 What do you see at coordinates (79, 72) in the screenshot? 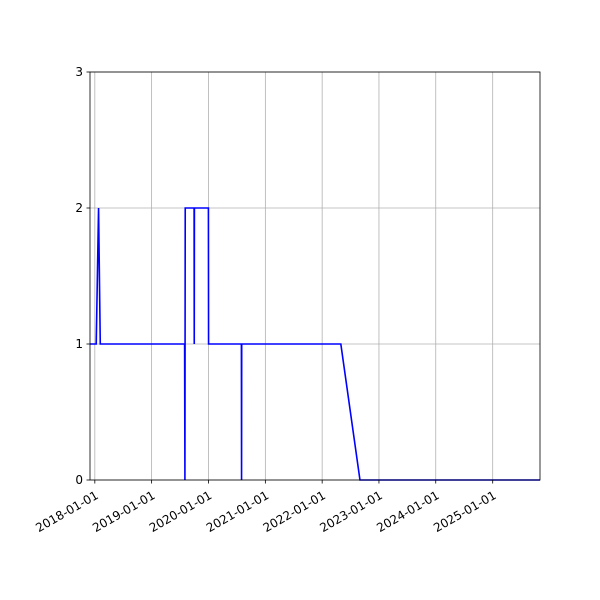
I see `y-tick-label: 3` at bounding box center [79, 72].